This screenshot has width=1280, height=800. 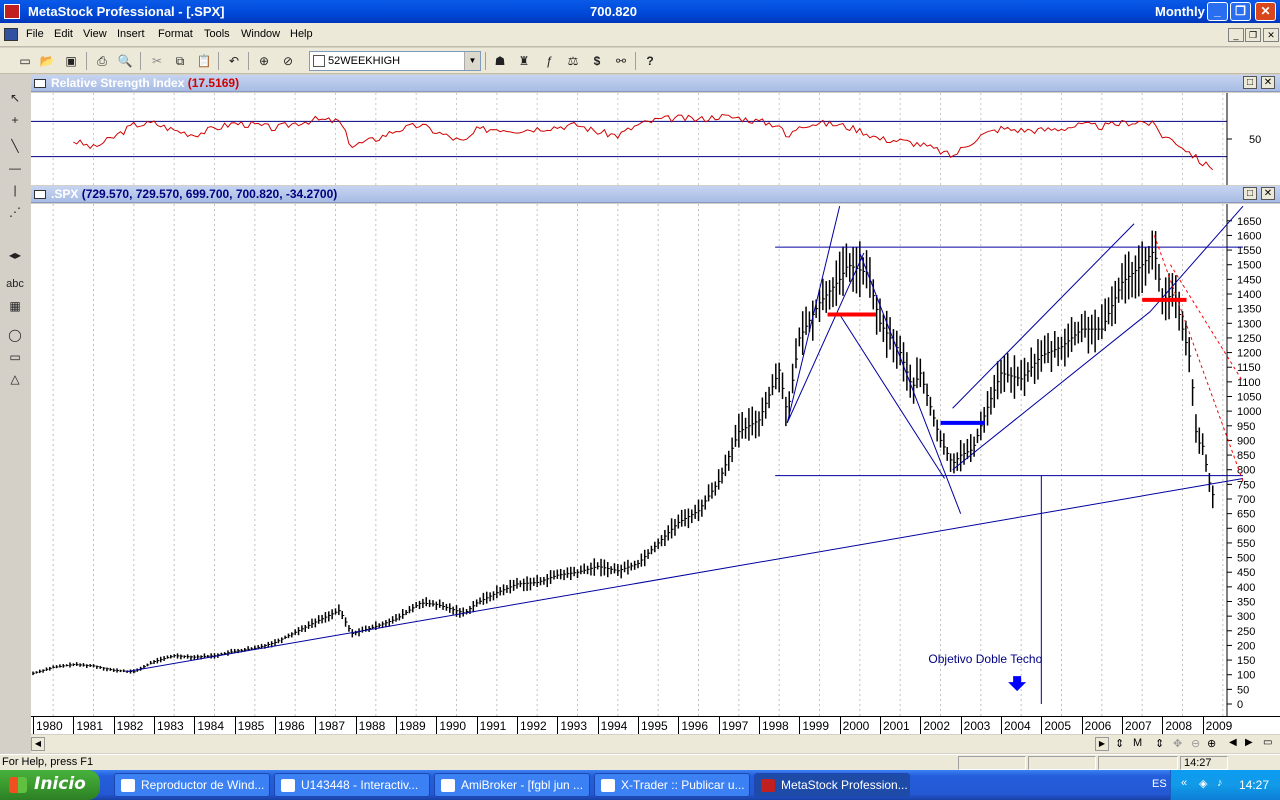 I want to click on new-icon: ▭, so click(x=25, y=61).